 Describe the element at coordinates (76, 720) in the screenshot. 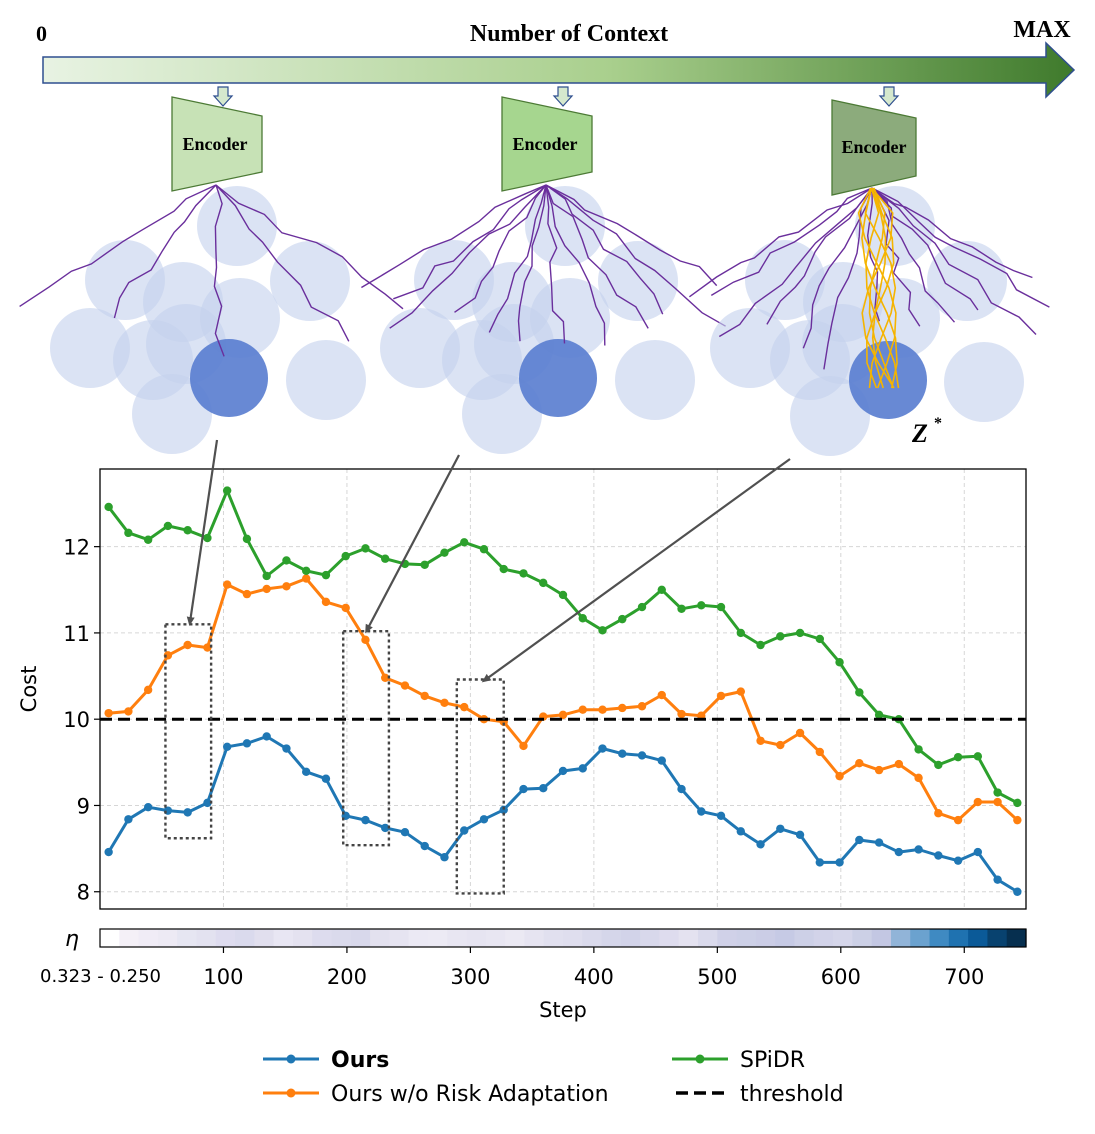

I see `y-tick-label: 10` at that location.